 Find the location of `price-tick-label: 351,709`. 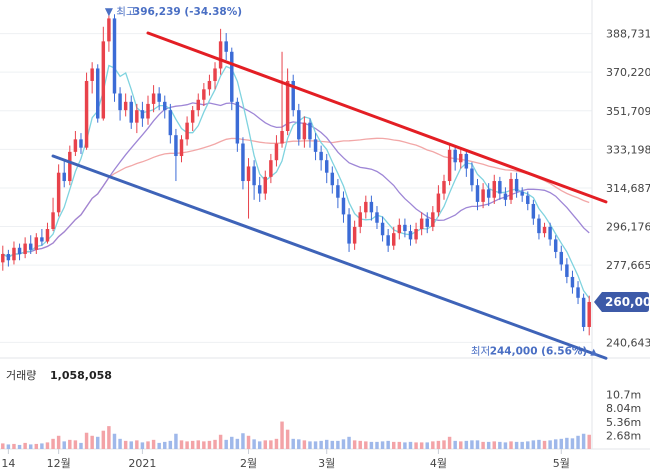

price-tick-label: 351,709 is located at coordinates (628, 111).